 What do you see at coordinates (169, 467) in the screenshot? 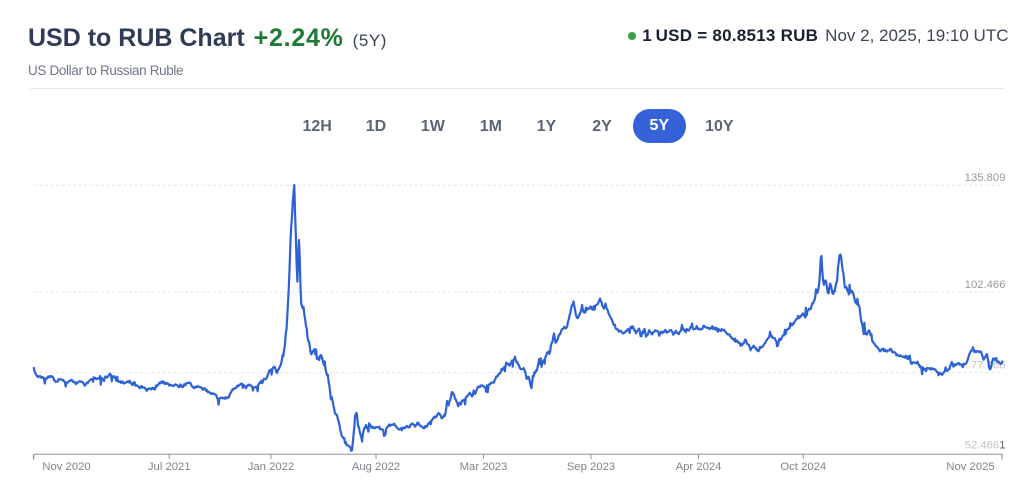
I see `svg-text: Jul 2021` at bounding box center [169, 467].